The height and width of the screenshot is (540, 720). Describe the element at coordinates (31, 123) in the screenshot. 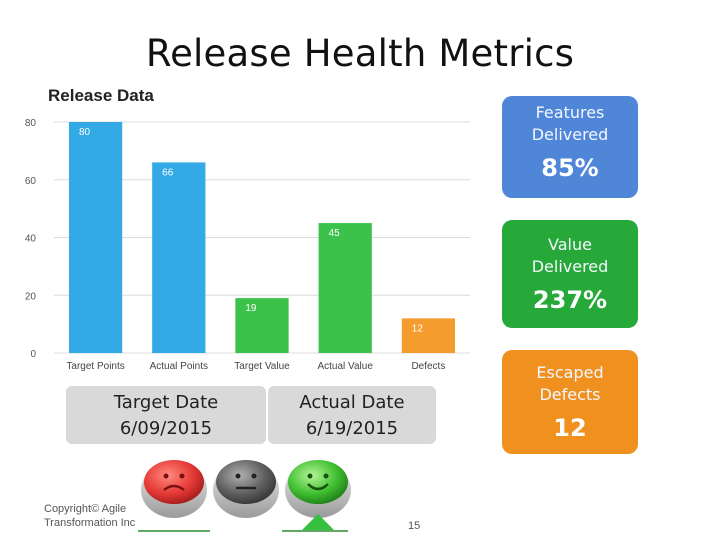

I see `y-tick-label: 80` at that location.